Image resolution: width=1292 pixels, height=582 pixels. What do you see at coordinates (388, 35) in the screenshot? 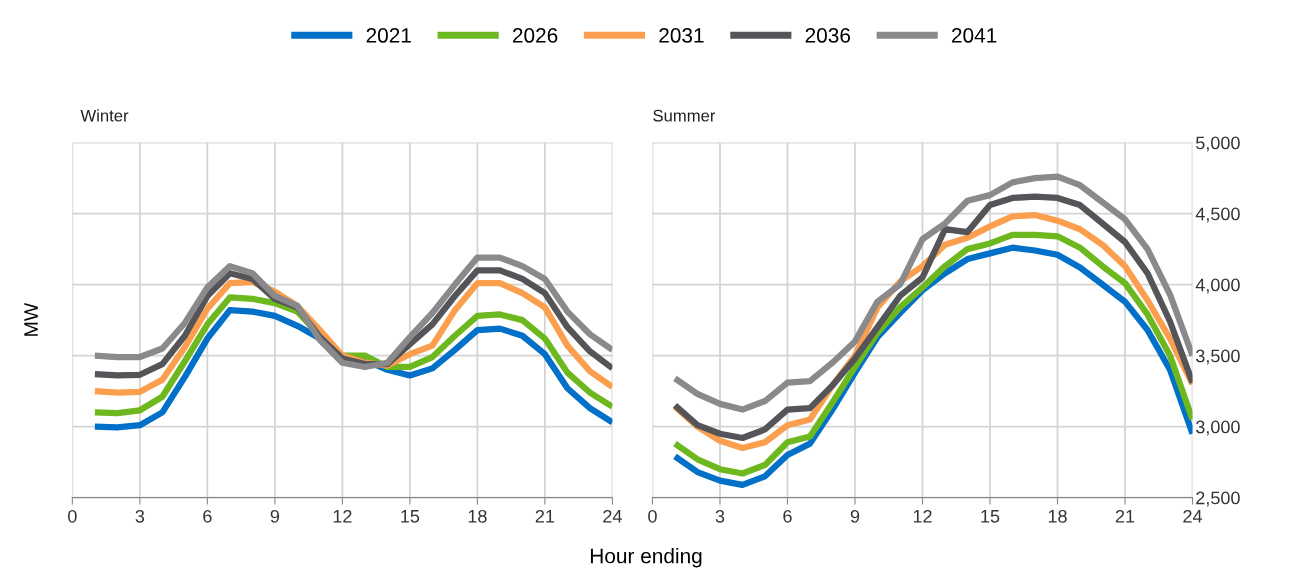
I see `legend-label: 2021` at bounding box center [388, 35].